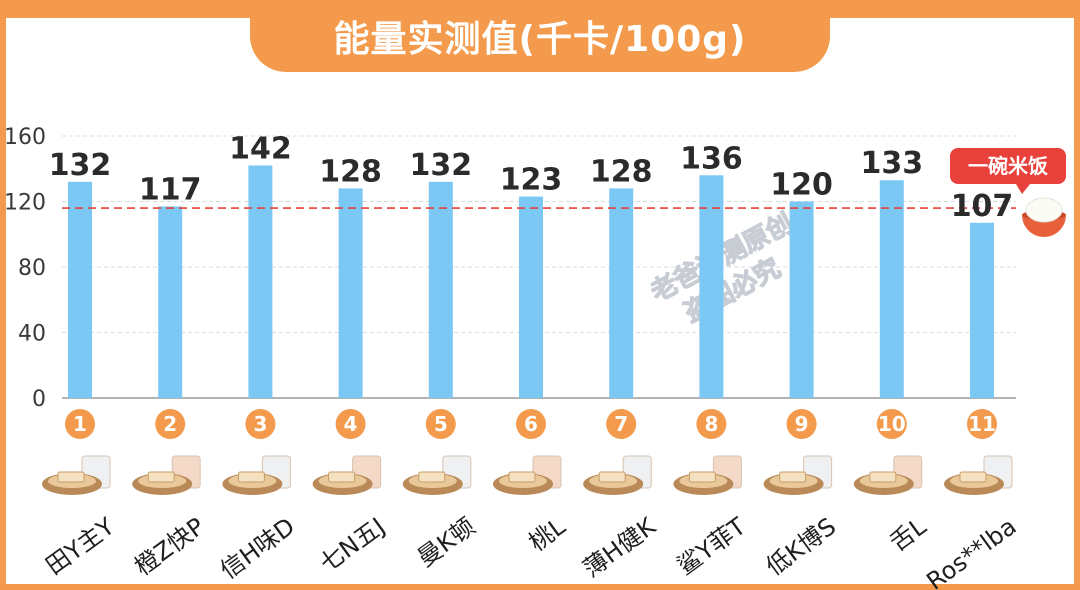  I want to click on value-label: 117, so click(170, 189).